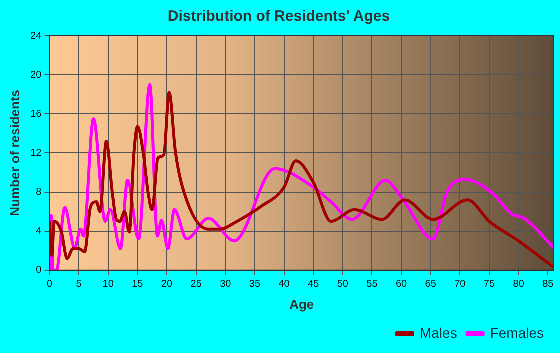 The width and height of the screenshot is (560, 353). What do you see at coordinates (39, 192) in the screenshot?
I see `y-tick-label: 8` at bounding box center [39, 192].